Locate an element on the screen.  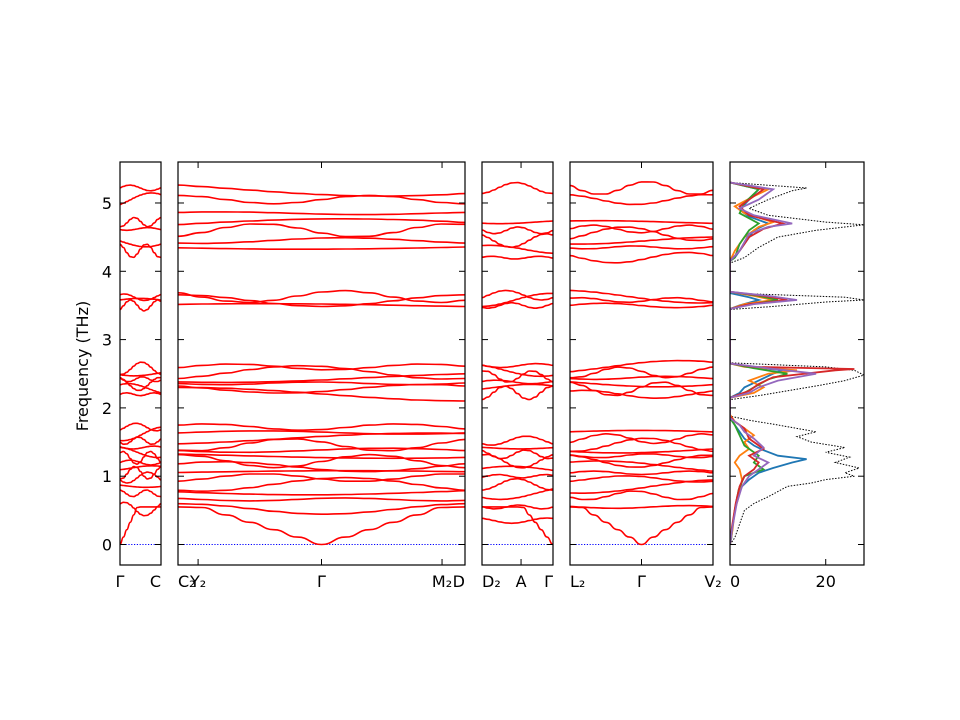
x-tick-label: D₂ is located at coordinates (491, 581).